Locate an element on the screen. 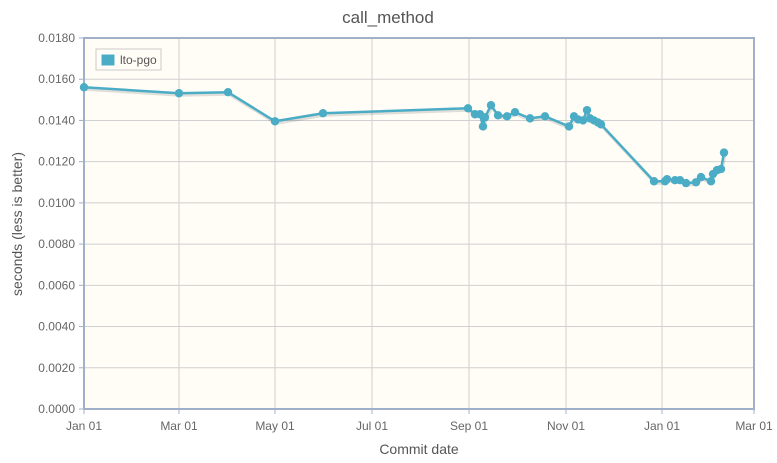 The height and width of the screenshot is (463, 777). y-tick-label: 0.0180 is located at coordinates (56, 38).